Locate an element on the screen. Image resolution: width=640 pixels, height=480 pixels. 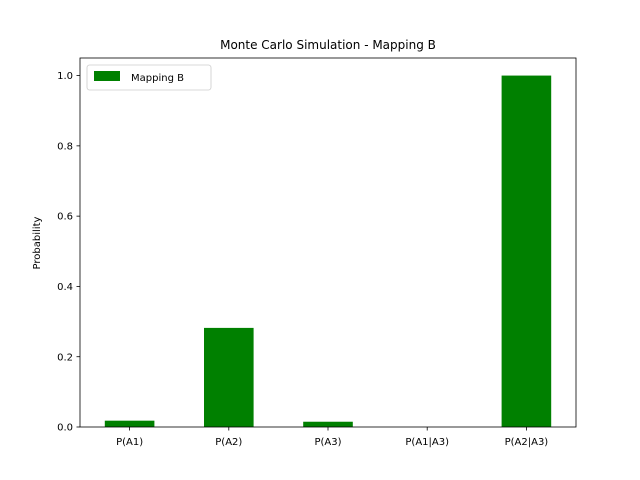
y-tick-label-5: 1.0 is located at coordinates (65, 76).